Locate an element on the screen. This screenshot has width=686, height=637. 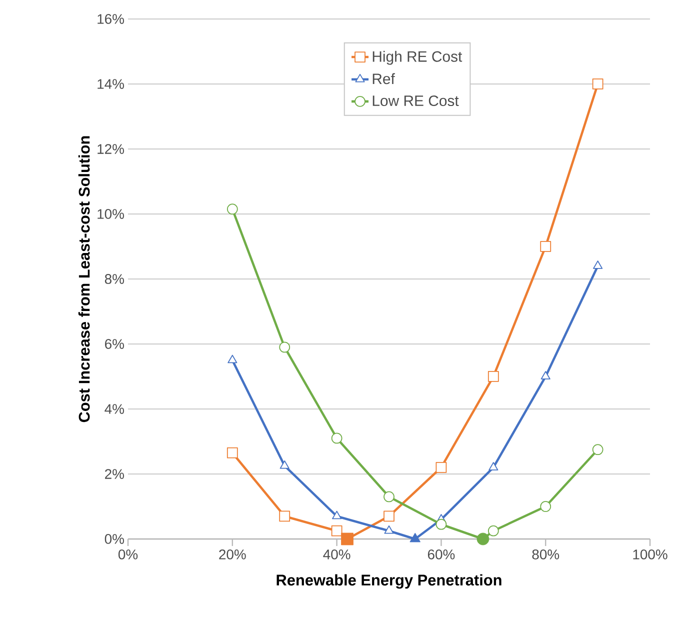
y-tick-label: 0% is located at coordinates (114, 539).